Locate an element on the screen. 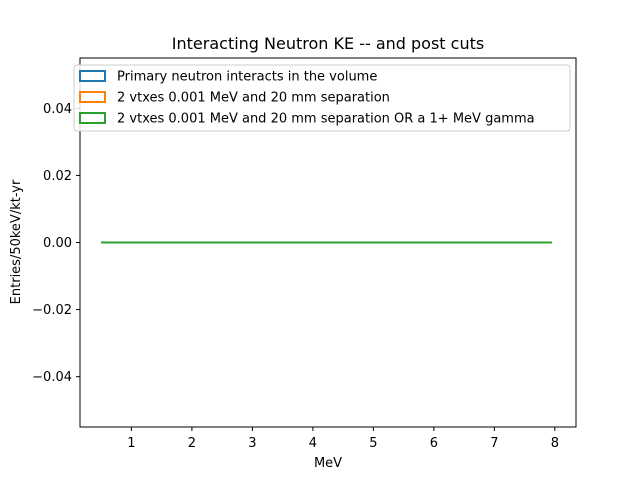  y-tick-label: 0.02 is located at coordinates (57, 176).